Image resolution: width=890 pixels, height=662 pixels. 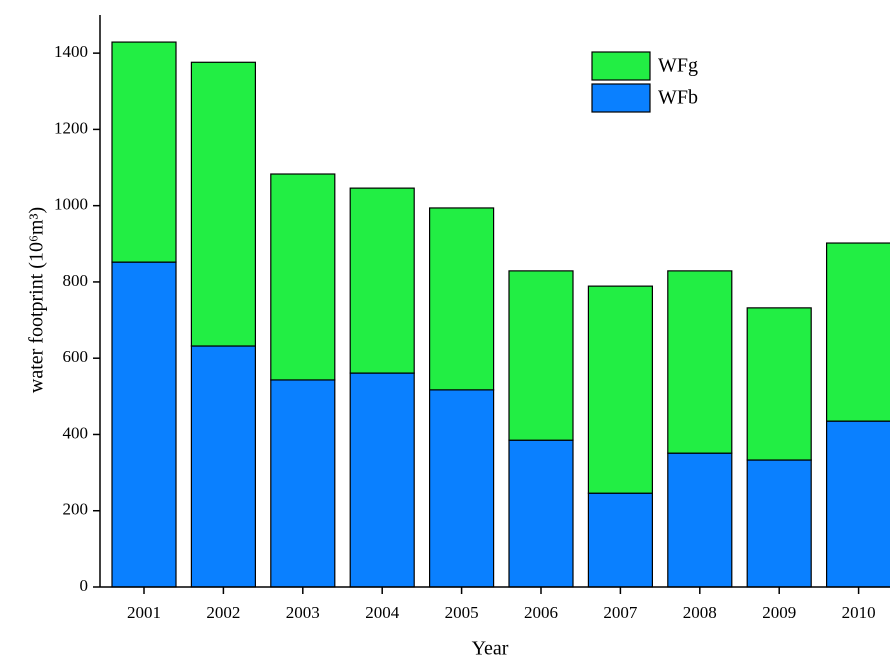 What do you see at coordinates (76, 280) in the screenshot?
I see `y-tick-label: 800` at bounding box center [76, 280].